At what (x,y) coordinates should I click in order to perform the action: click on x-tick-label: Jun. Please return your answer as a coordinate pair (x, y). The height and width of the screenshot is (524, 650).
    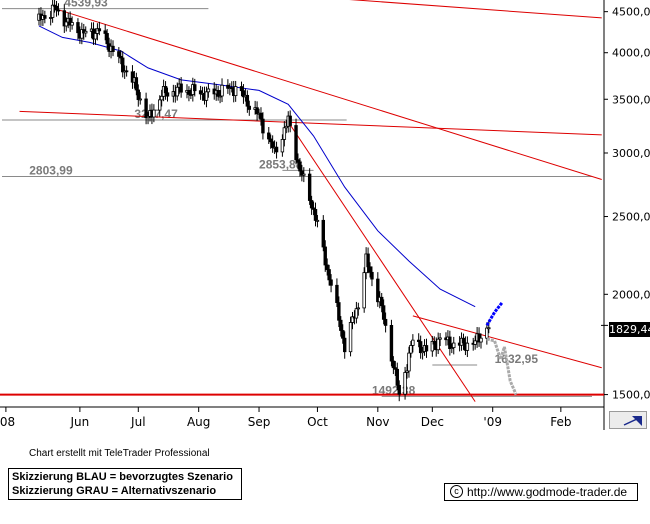
    Looking at the image, I should click on (80, 422).